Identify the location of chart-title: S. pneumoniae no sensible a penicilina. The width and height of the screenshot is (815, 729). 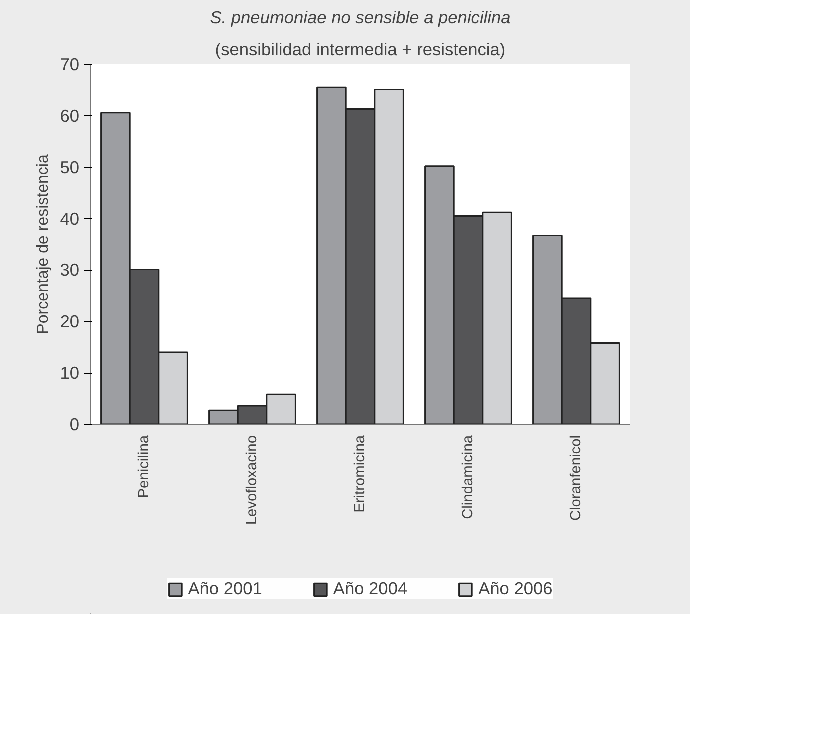
(361, 18).